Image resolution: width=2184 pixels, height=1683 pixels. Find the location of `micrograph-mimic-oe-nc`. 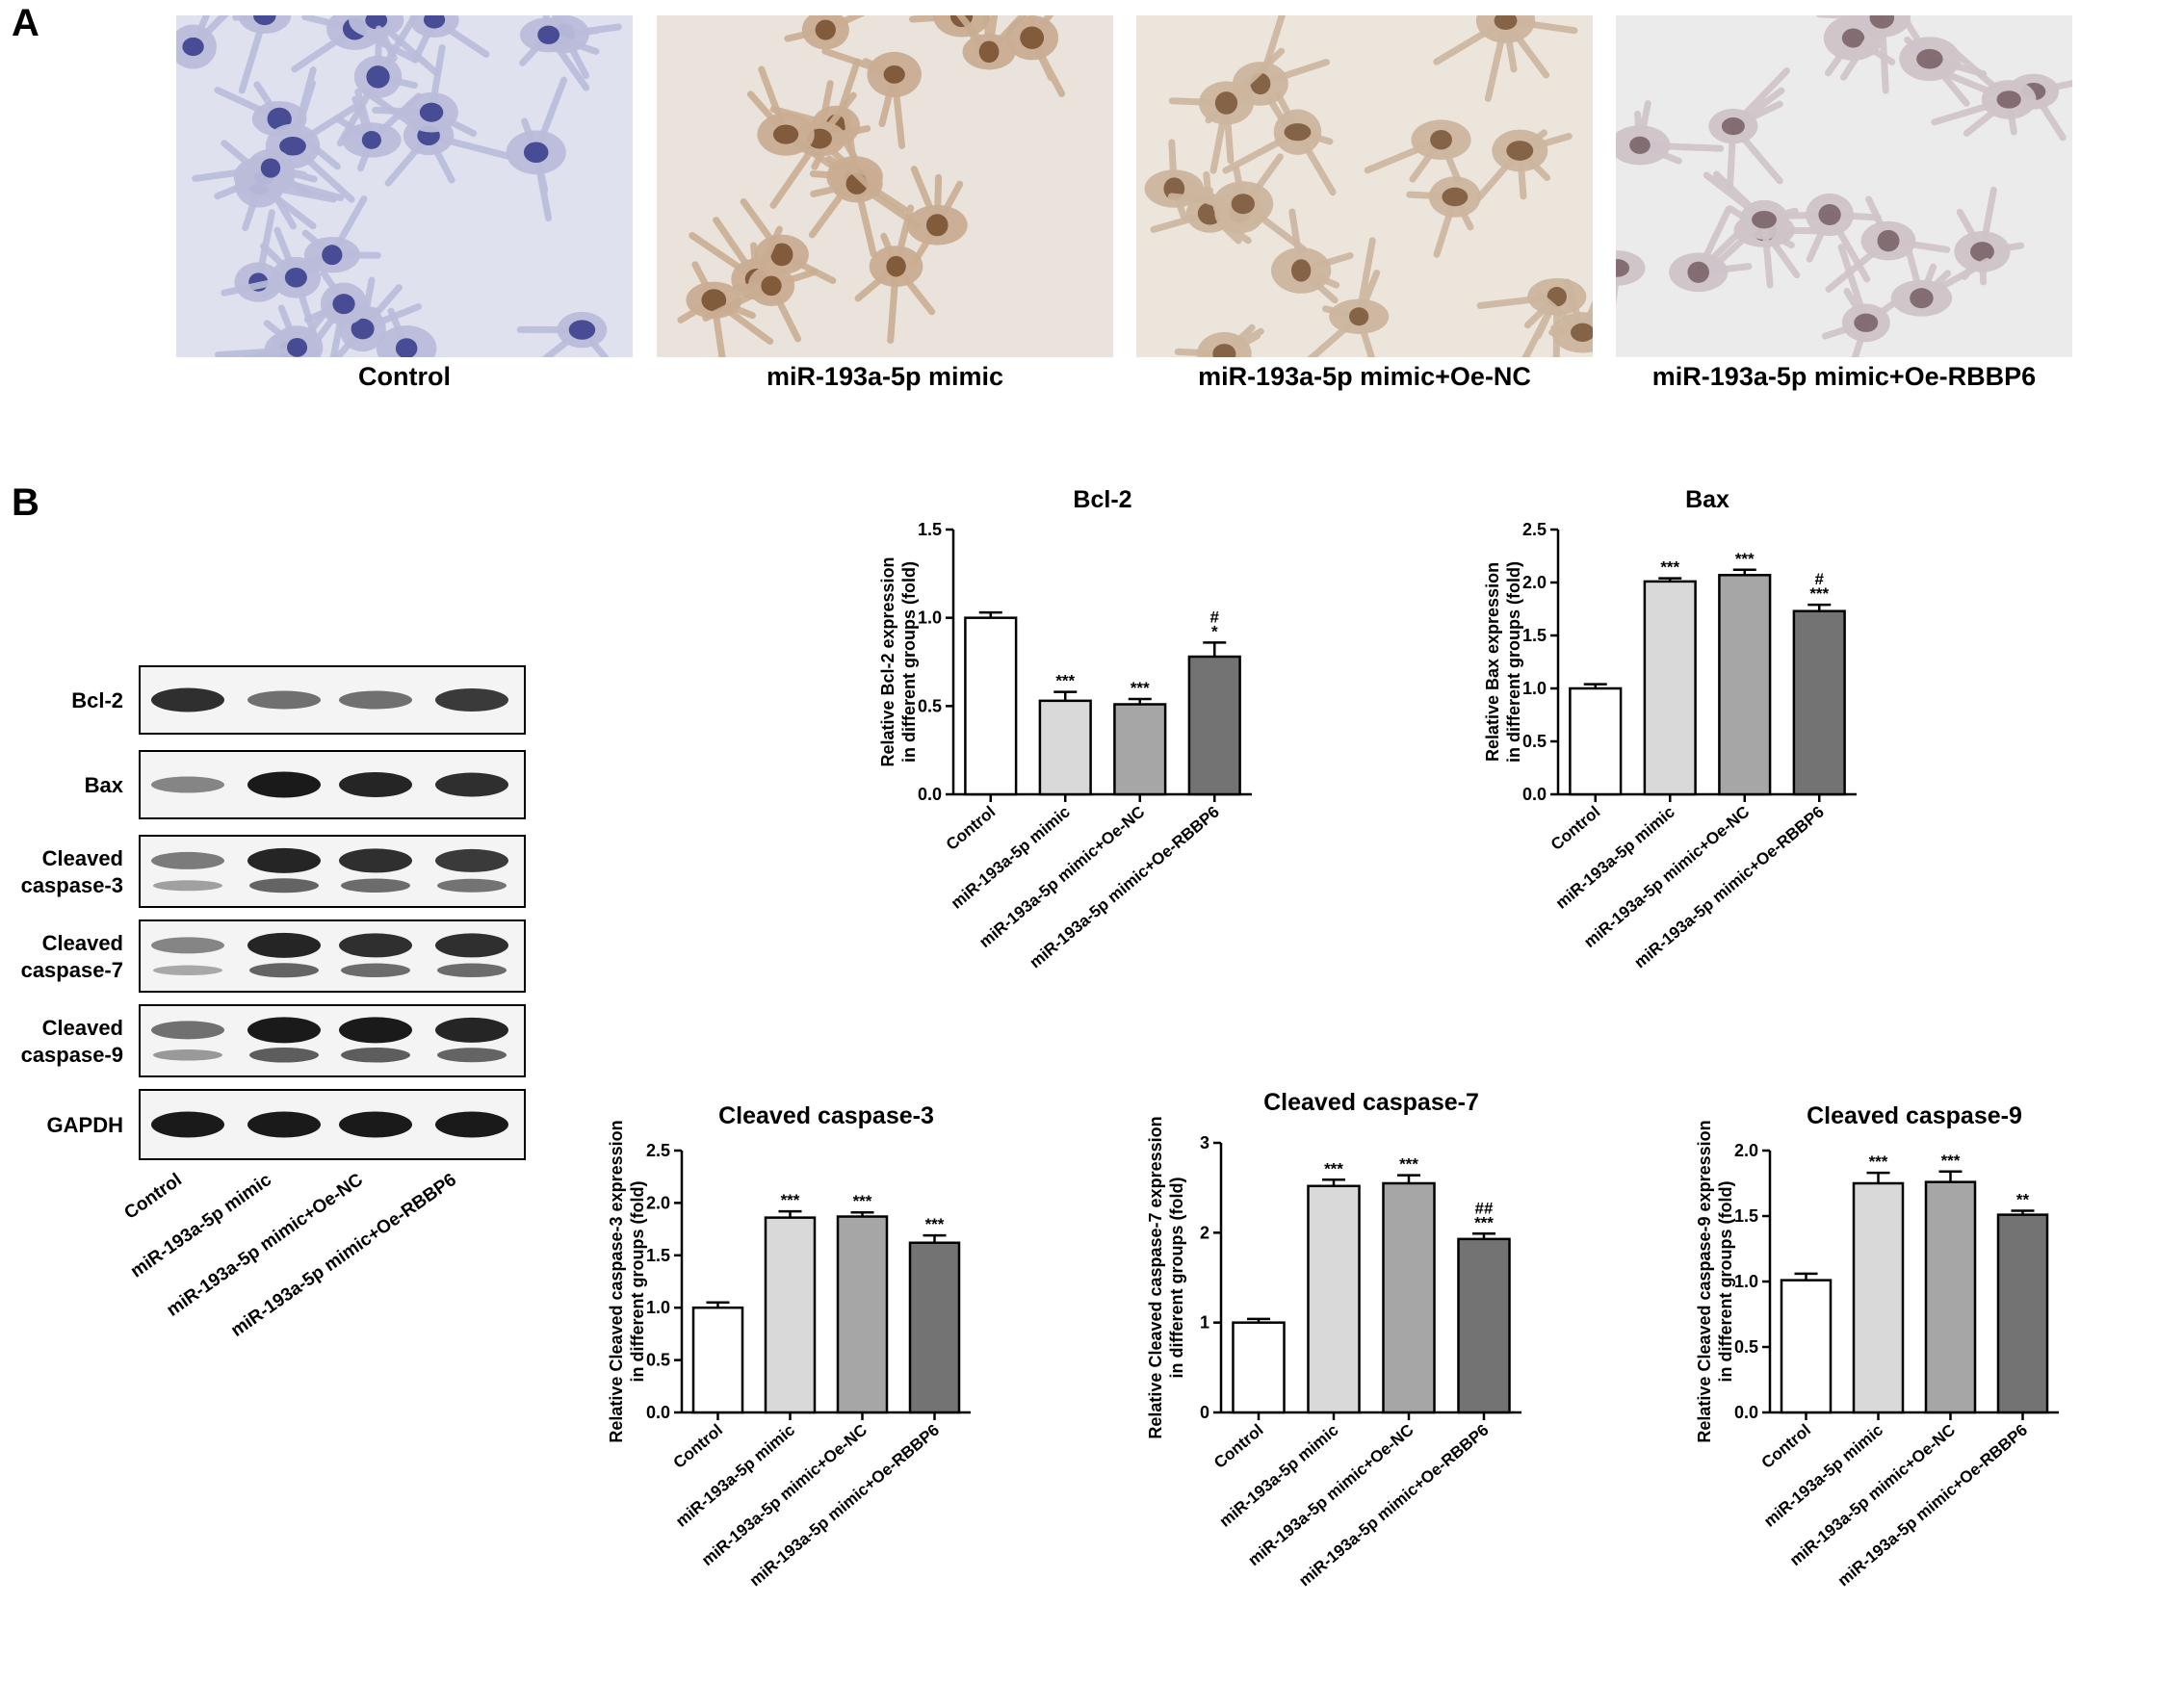

micrograph-mimic-oe-nc is located at coordinates (1364, 186).